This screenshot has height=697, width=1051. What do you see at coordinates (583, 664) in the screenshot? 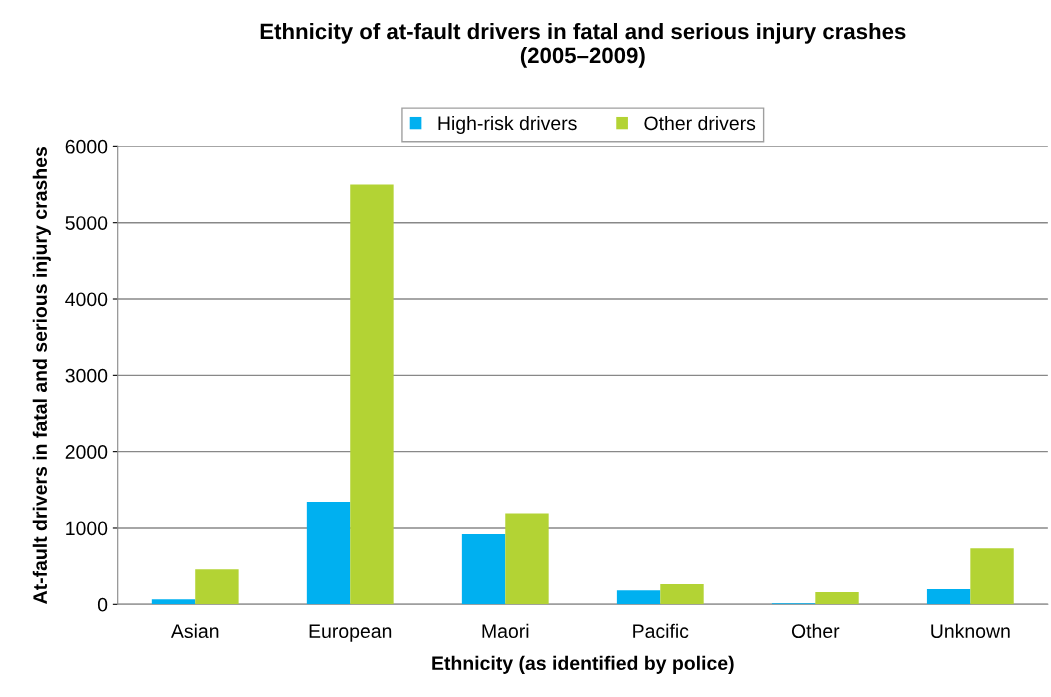
I see `x-axis-title: Ethnicity (as identified by police)` at bounding box center [583, 664].